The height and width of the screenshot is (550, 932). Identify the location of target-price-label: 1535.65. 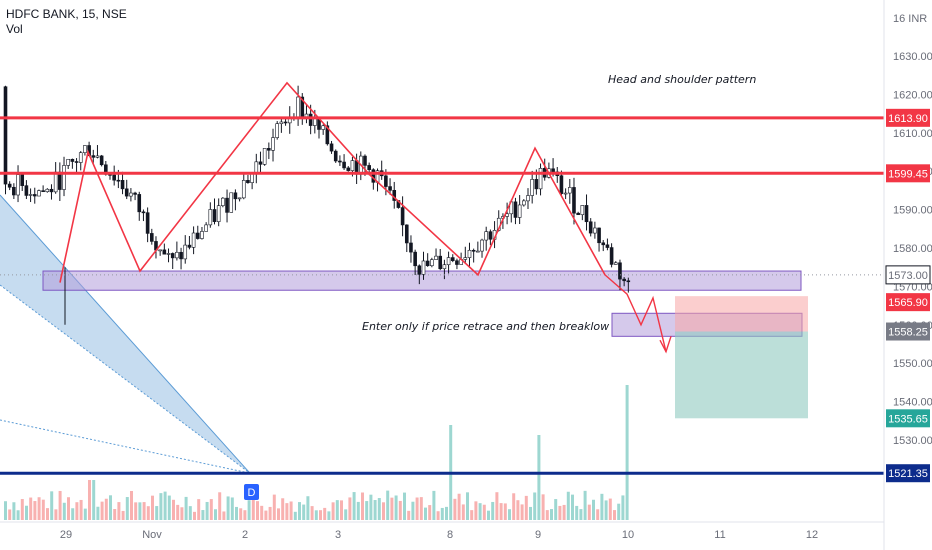
(908, 419).